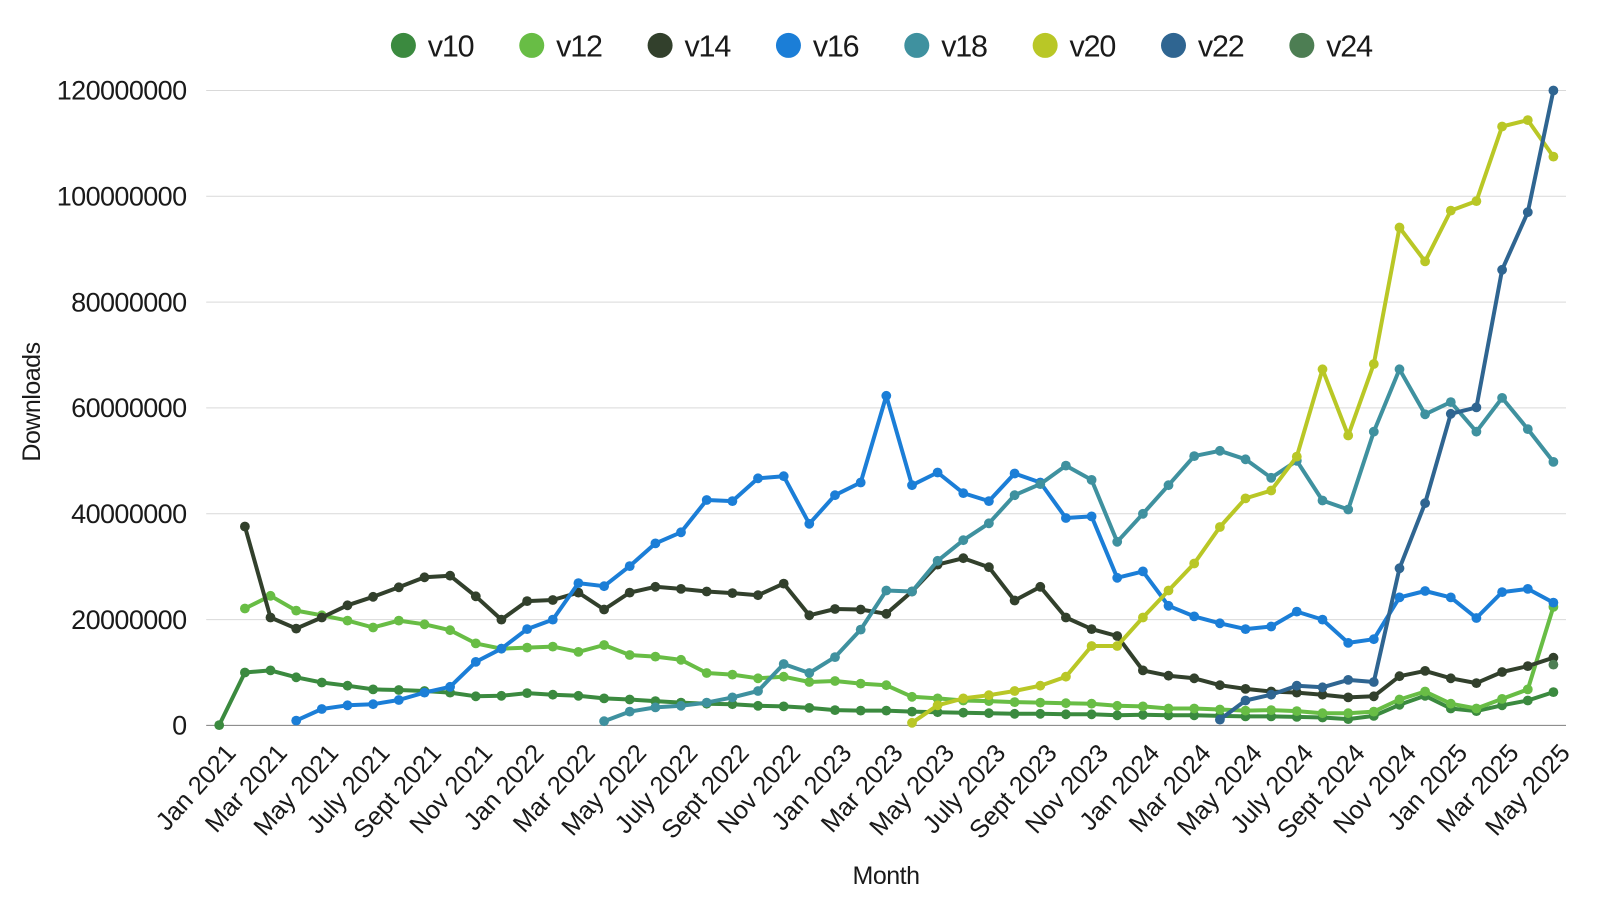 The height and width of the screenshot is (905, 1600). What do you see at coordinates (1221, 46) in the screenshot?
I see `svg-text: v22` at bounding box center [1221, 46].